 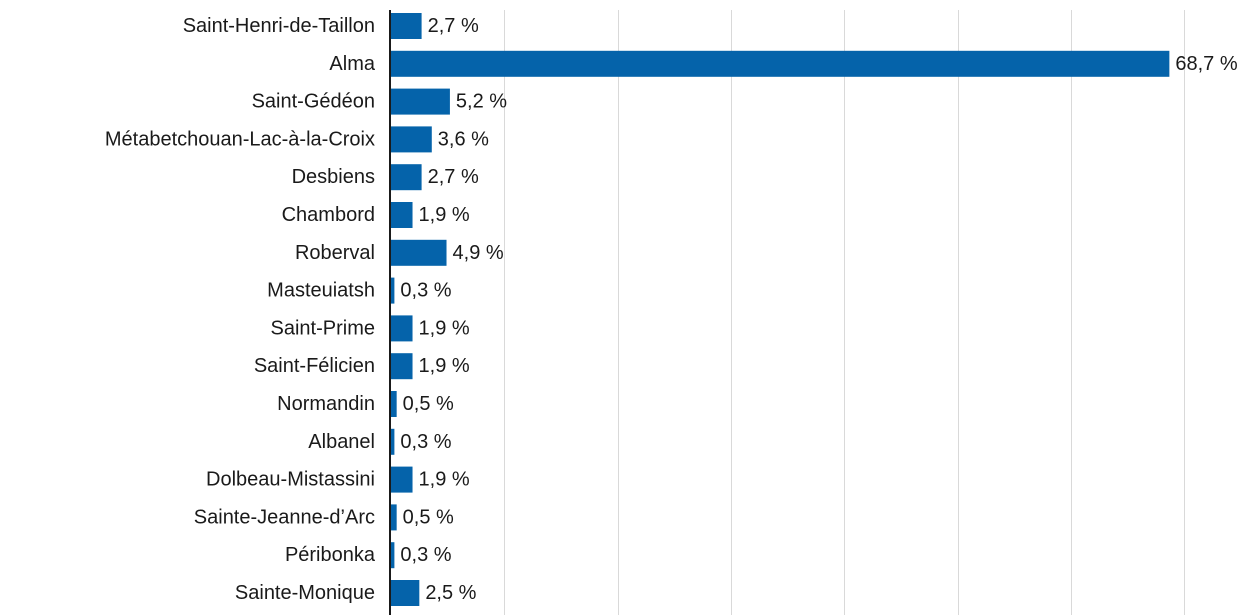 I want to click on value-label: 2,5 %, so click(x=450, y=593).